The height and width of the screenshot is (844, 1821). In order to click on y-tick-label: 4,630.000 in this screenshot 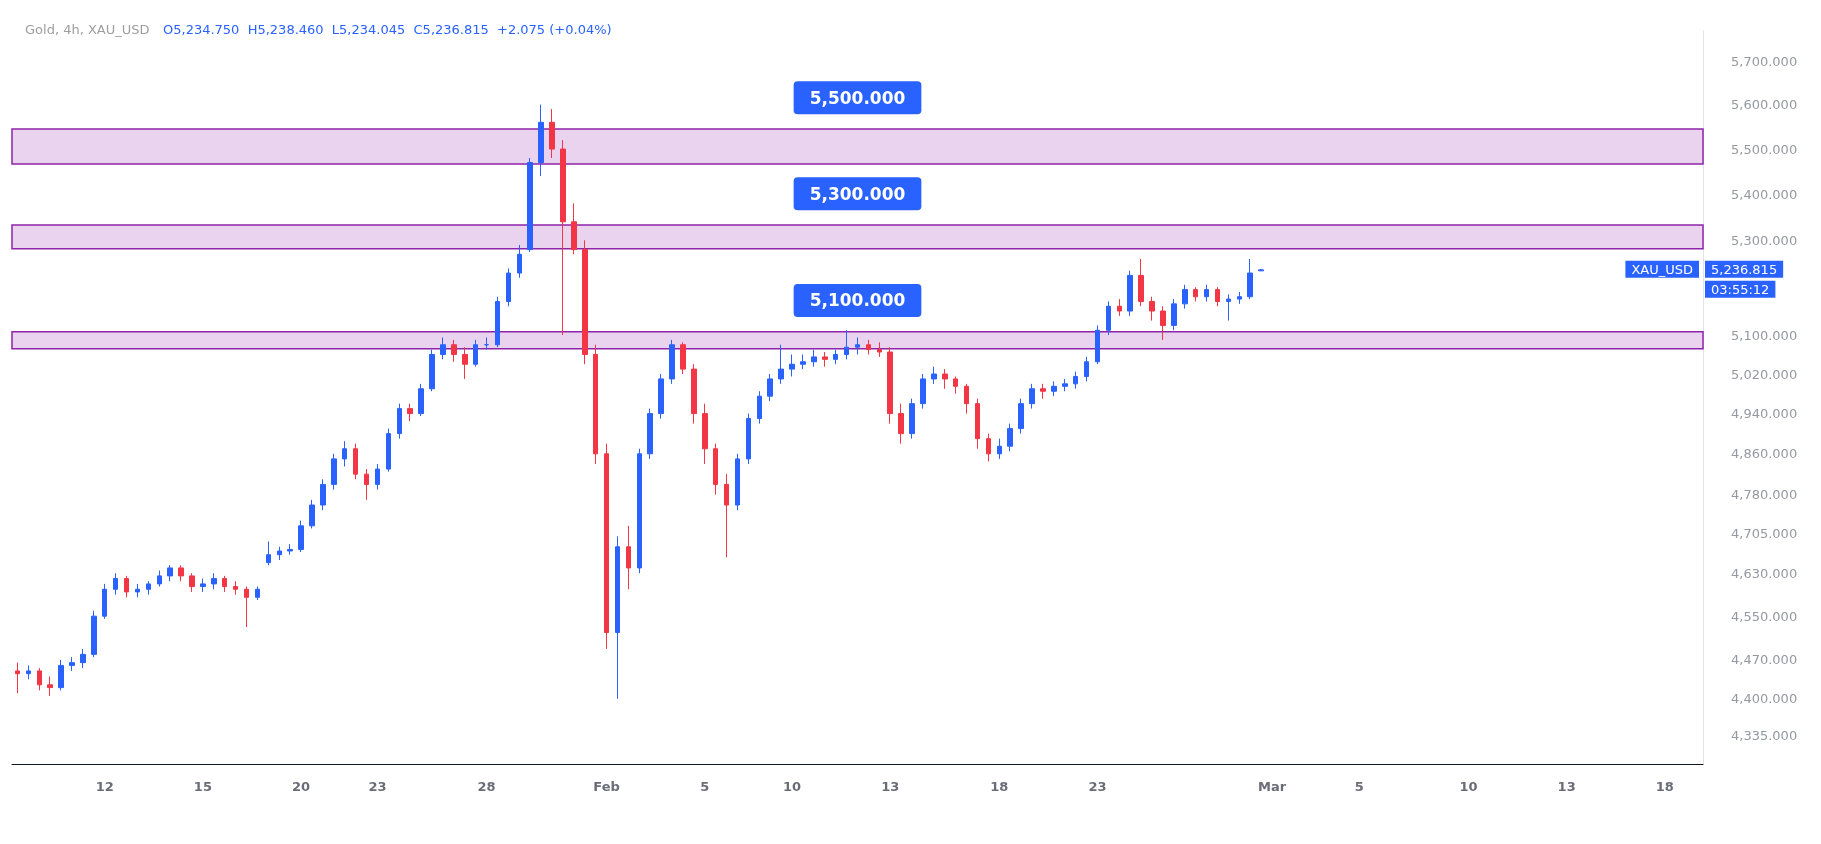, I will do `click(1764, 573)`.